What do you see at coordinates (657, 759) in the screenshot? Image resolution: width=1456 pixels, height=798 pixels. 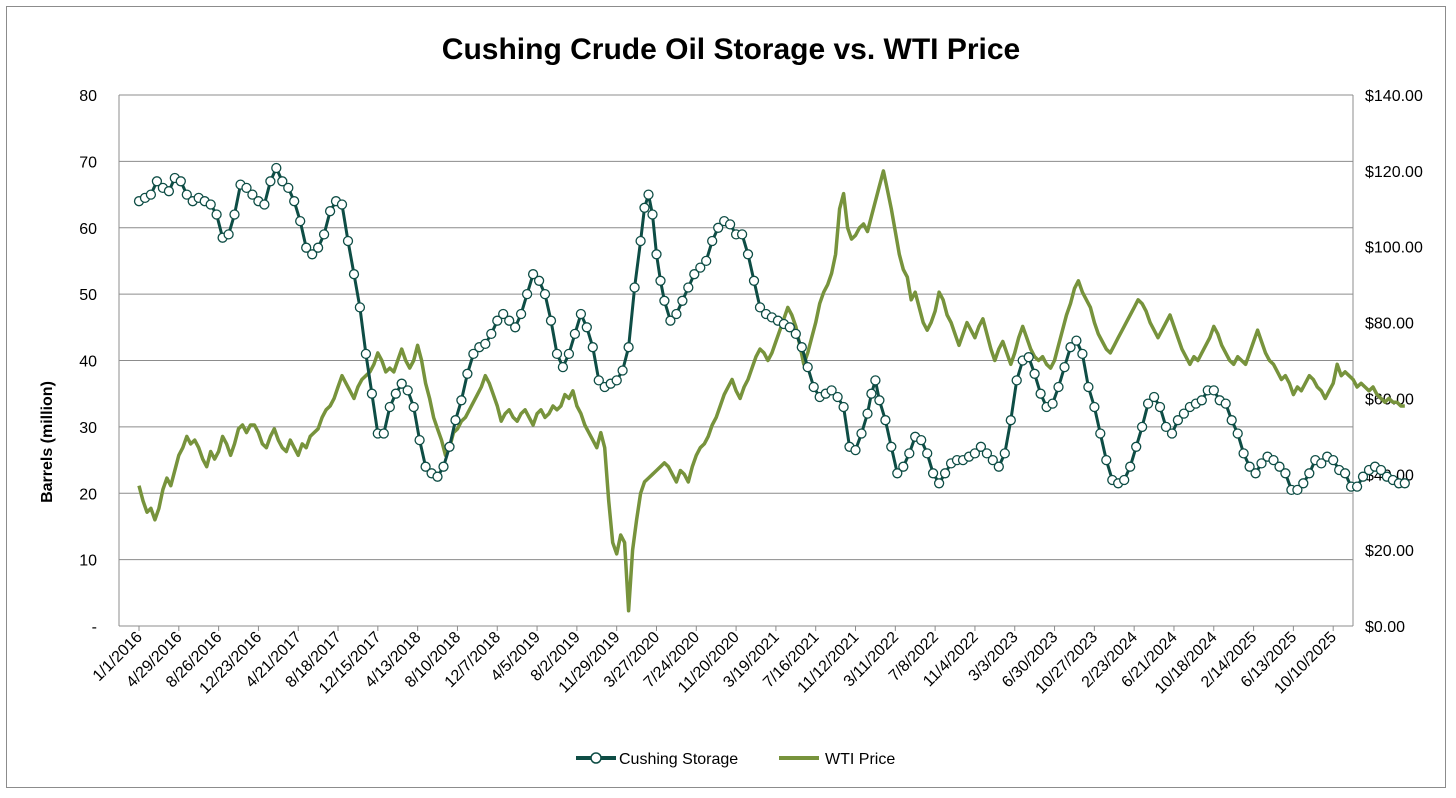 I see `legend-item-cushing-storage: Cushing Storage` at bounding box center [657, 759].